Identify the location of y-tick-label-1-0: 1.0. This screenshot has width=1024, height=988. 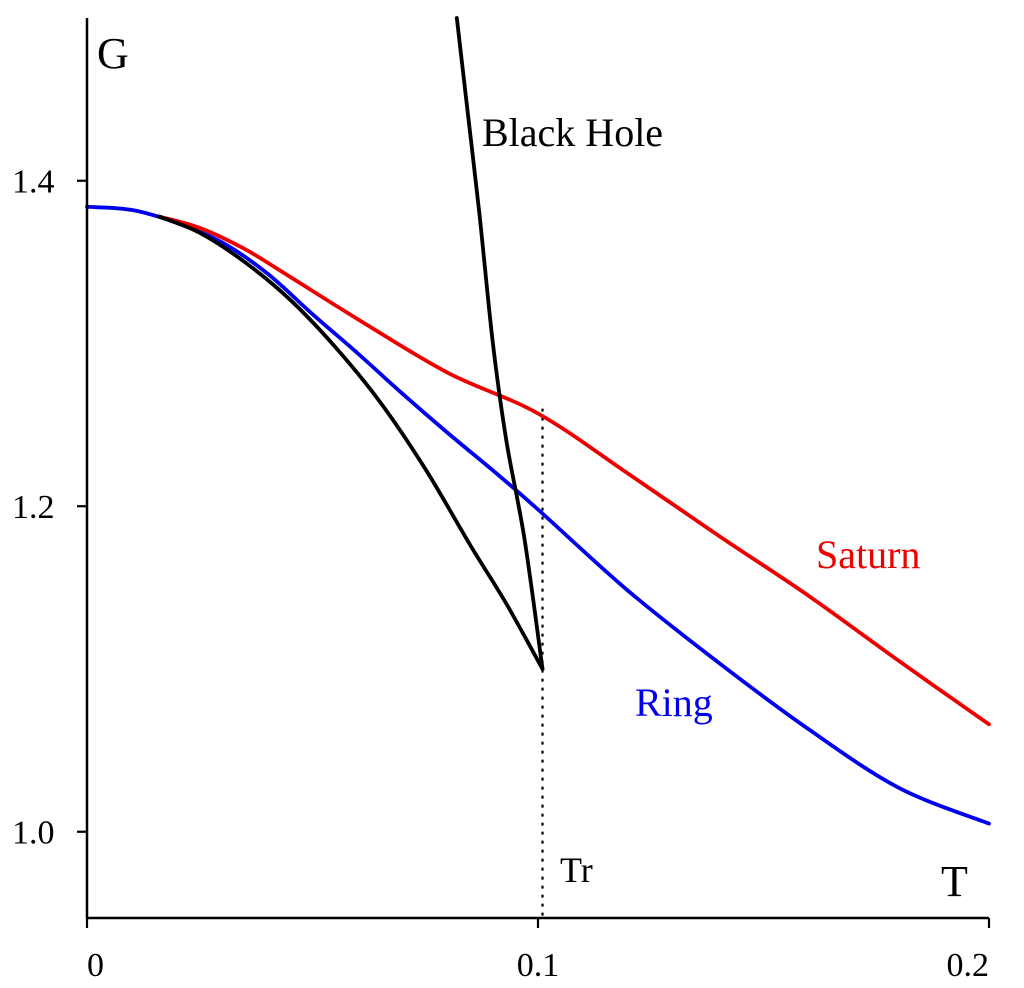
(33, 833).